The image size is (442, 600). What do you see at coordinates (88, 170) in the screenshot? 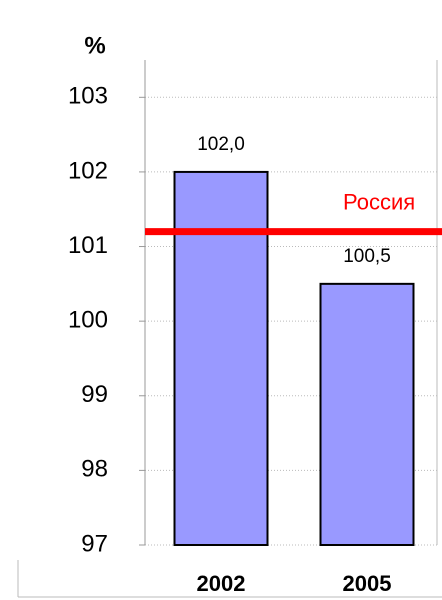
I see `y-tick-label: 102` at bounding box center [88, 170].